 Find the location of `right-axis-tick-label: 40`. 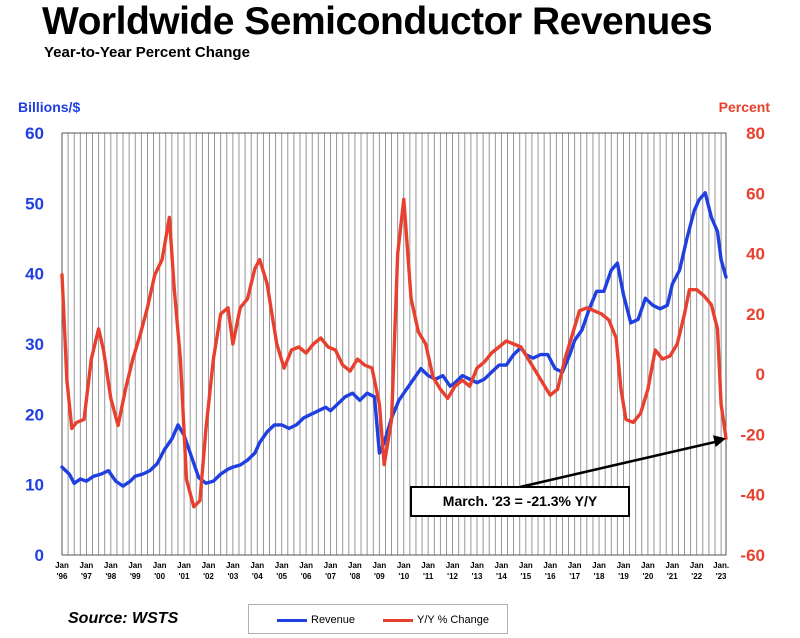

right-axis-tick-label: 40 is located at coordinates (755, 254).